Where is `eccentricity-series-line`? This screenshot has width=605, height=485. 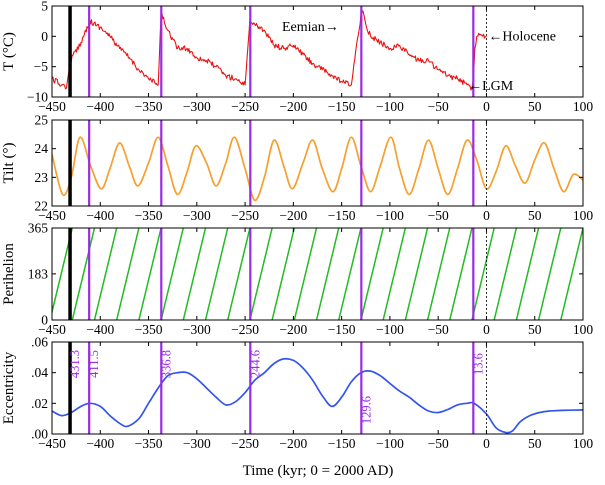 eccentricity-series-line is located at coordinates (317, 395).